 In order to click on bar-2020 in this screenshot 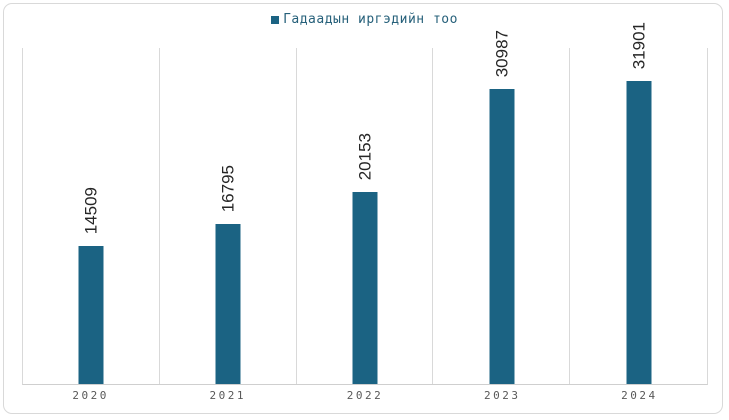, I will do `click(91, 315)`.